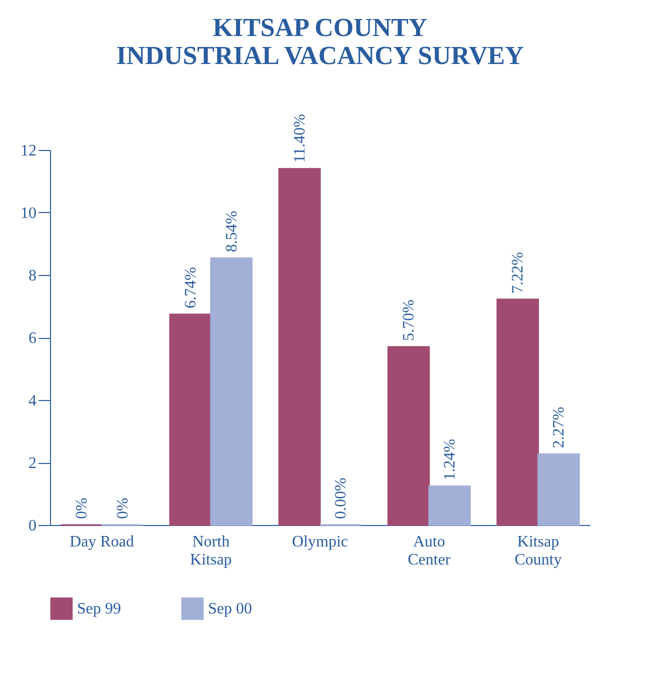  Describe the element at coordinates (32, 338) in the screenshot. I see `y-tick-label: 6` at that location.